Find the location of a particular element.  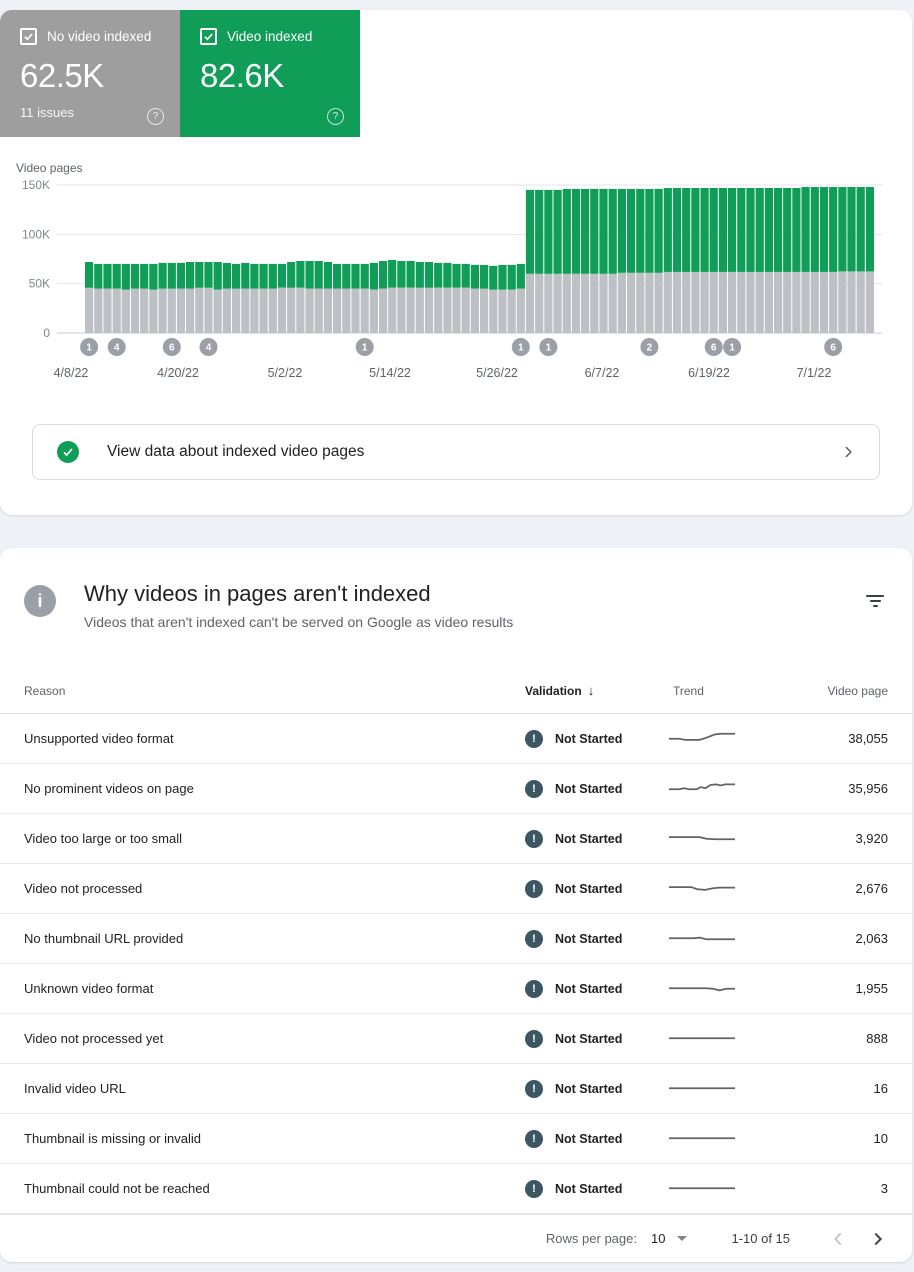

checkbox-video-indexed is located at coordinates (208, 36).